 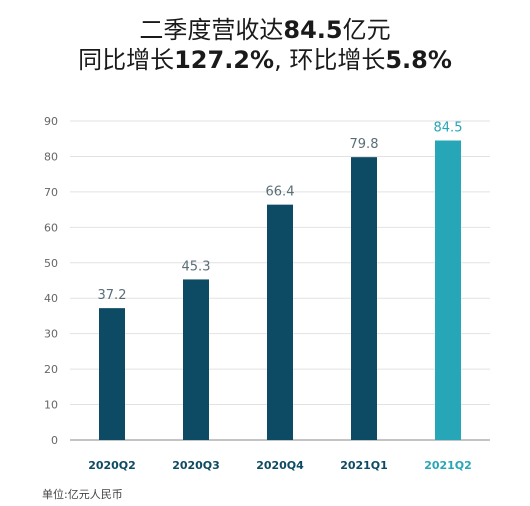 I want to click on y-tick-label: 90, so click(x=51, y=121).